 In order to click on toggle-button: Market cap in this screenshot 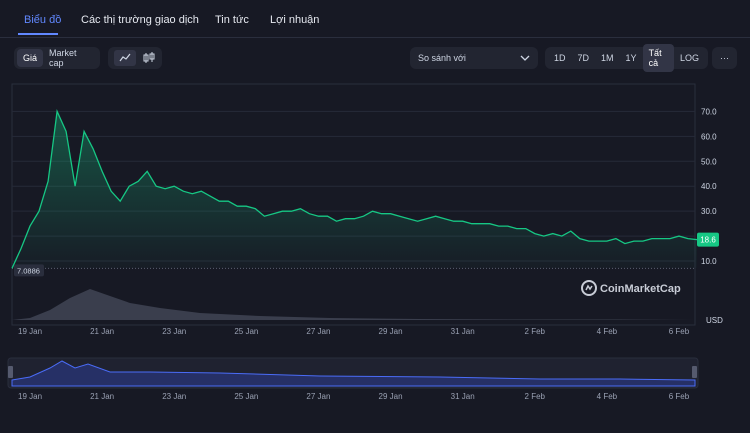, I will do `click(63, 58)`.